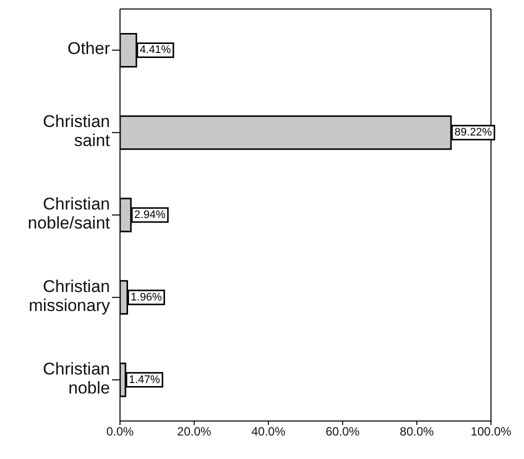 Image resolution: width=524 pixels, height=459 pixels. Describe the element at coordinates (268, 431) in the screenshot. I see `x-tick-label: 40.0%` at that location.